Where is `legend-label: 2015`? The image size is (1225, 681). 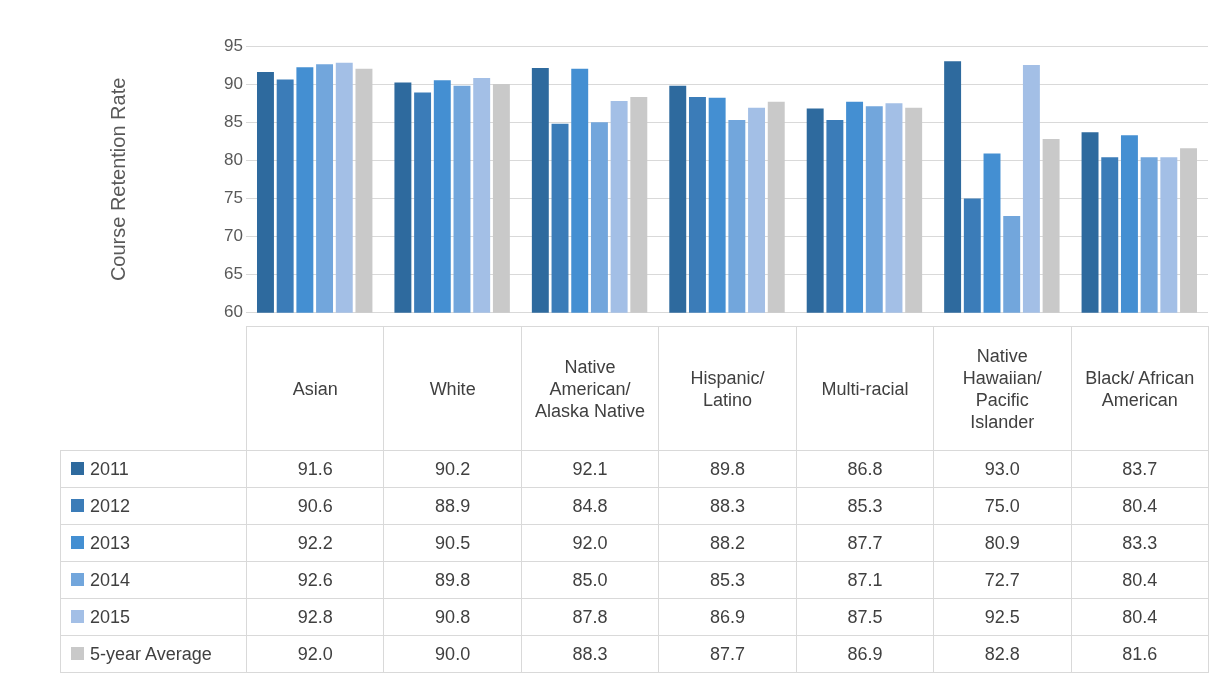 legend-label: 2015 is located at coordinates (153, 617).